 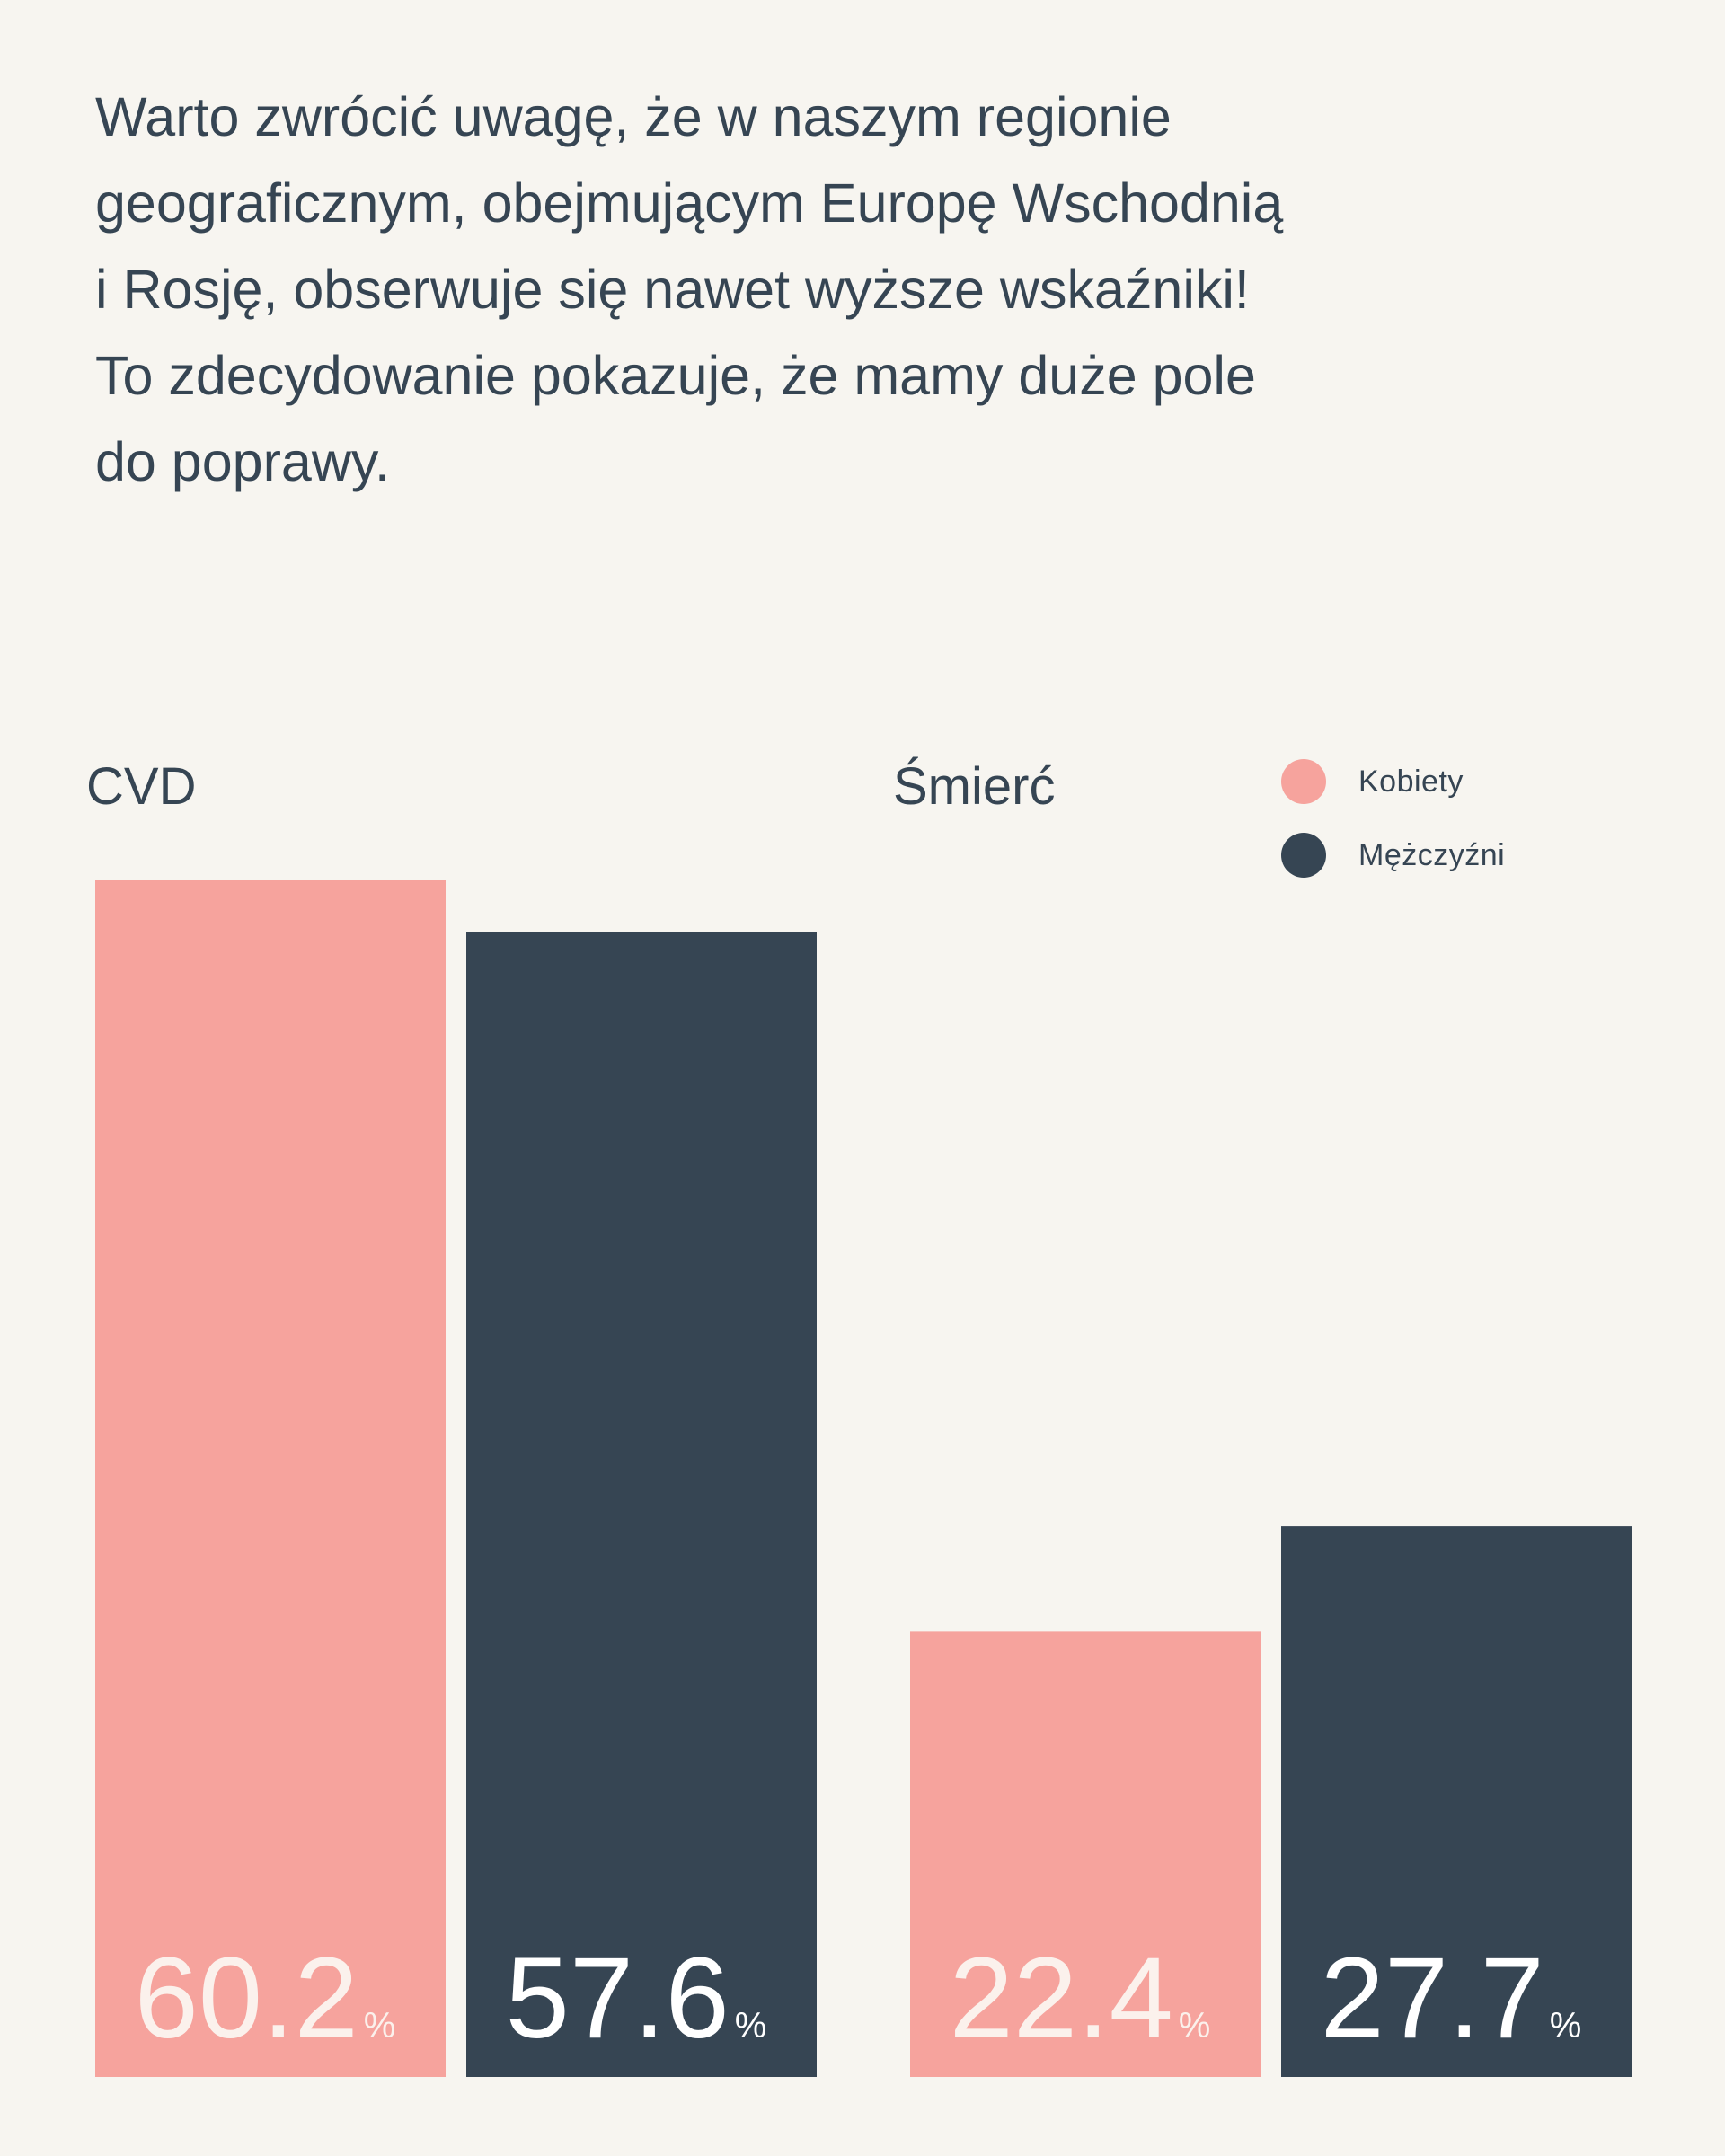 I want to click on legend-label-mezczyzni: Mężczyźni, so click(x=1432, y=854).